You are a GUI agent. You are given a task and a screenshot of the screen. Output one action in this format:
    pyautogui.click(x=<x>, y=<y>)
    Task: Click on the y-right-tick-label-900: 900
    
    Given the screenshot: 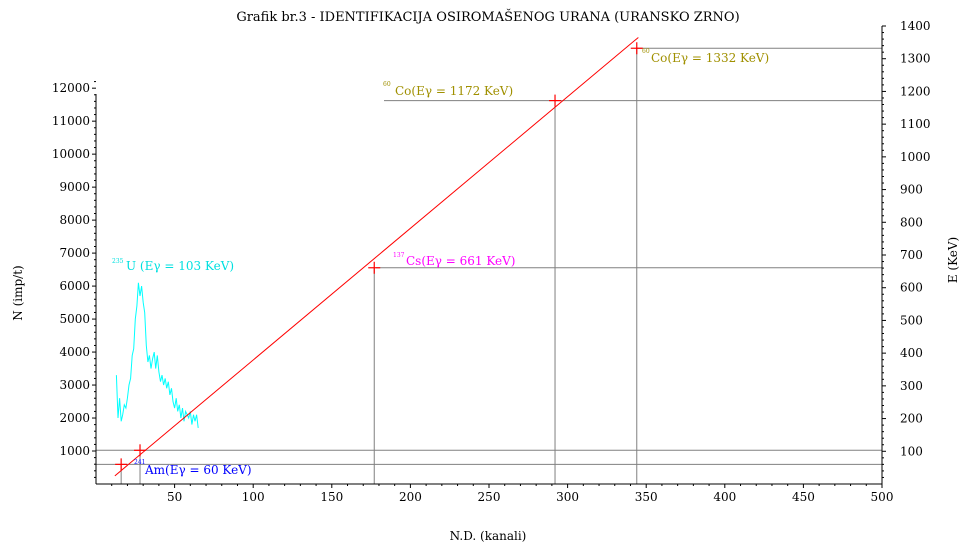 What is the action you would take?
    pyautogui.click(x=911, y=190)
    